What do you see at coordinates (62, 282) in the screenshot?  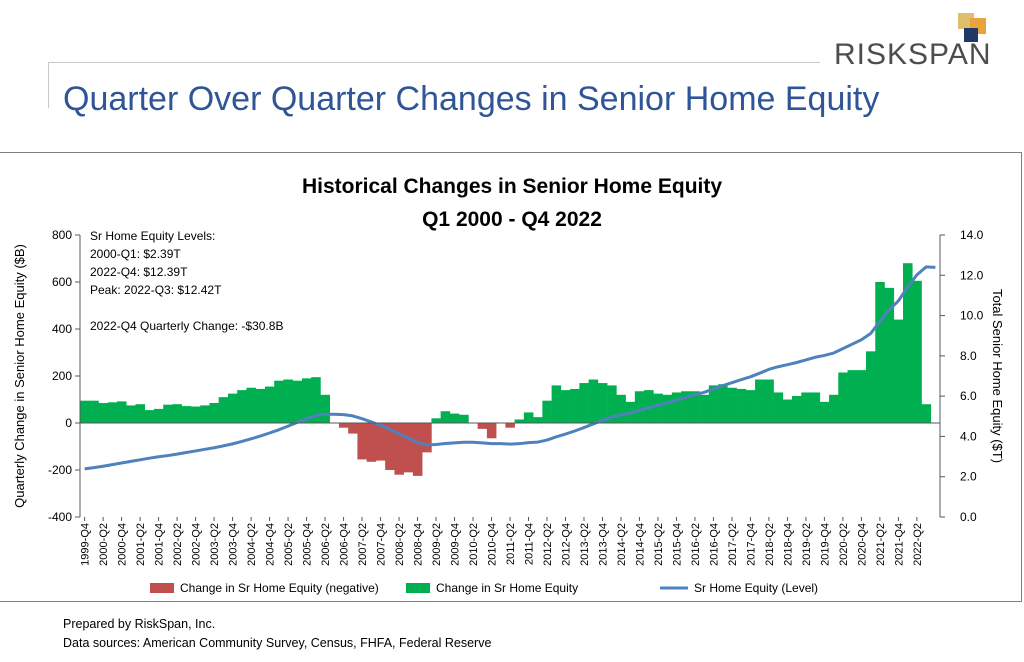 I see `left-tick-label-600: 600` at bounding box center [62, 282].